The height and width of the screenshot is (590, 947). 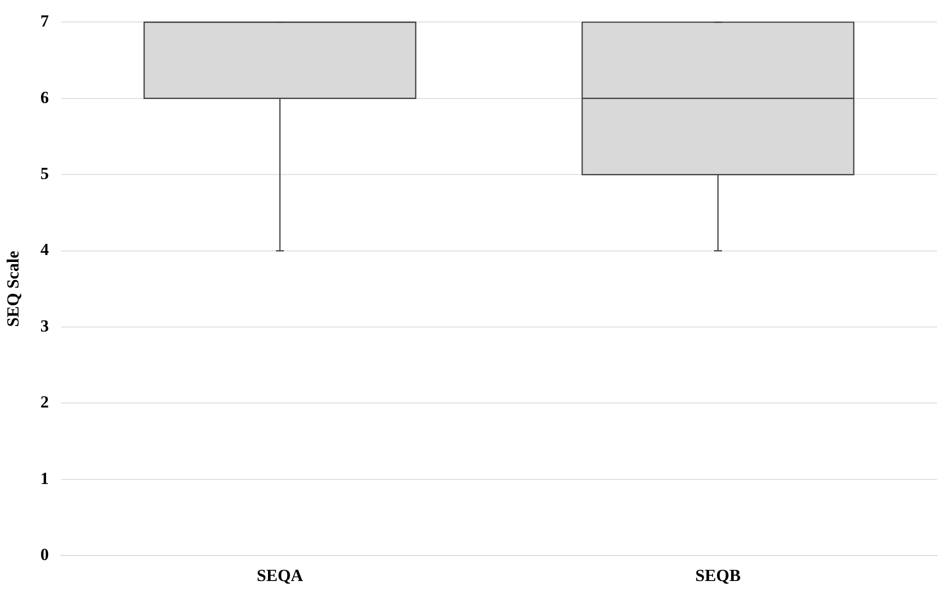 I want to click on x-tick-label: SEQA, so click(x=280, y=576).